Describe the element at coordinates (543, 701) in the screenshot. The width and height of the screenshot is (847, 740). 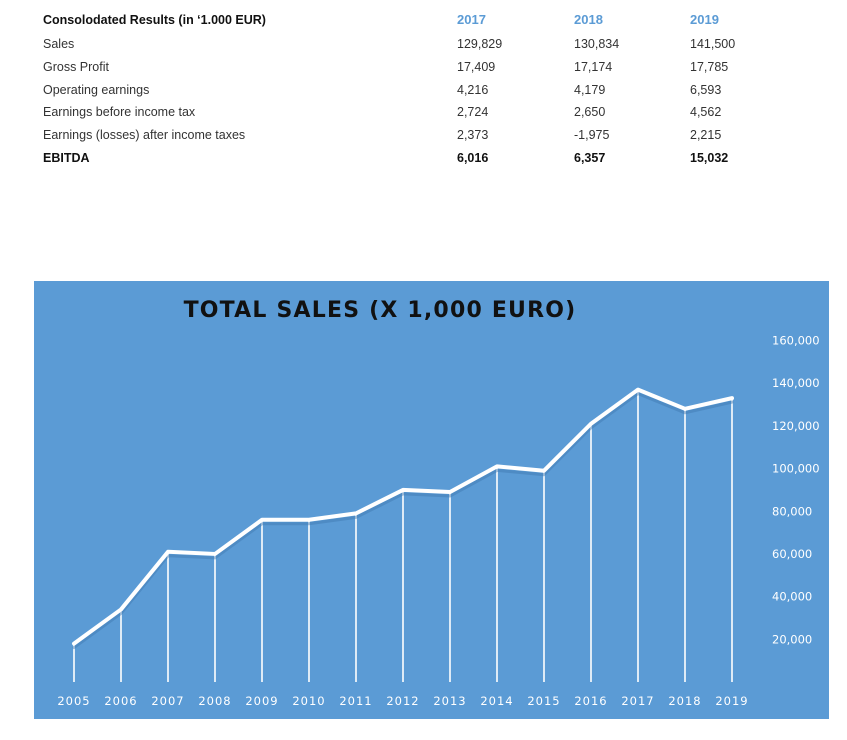
I see `x-tick-2015: 2015` at that location.